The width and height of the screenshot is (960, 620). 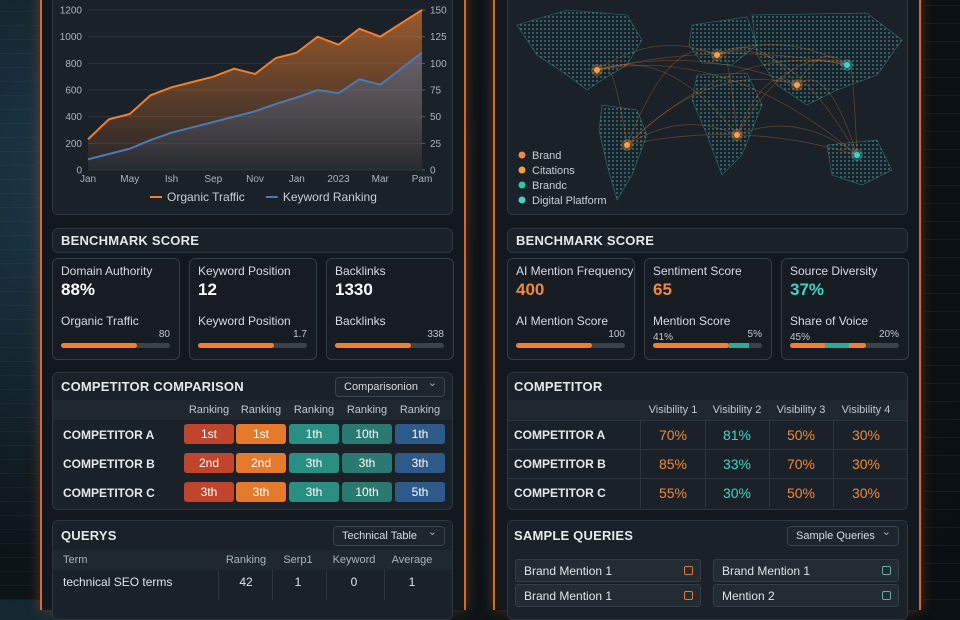 What do you see at coordinates (737, 410) in the screenshot?
I see `column-header: Visibility 2` at bounding box center [737, 410].